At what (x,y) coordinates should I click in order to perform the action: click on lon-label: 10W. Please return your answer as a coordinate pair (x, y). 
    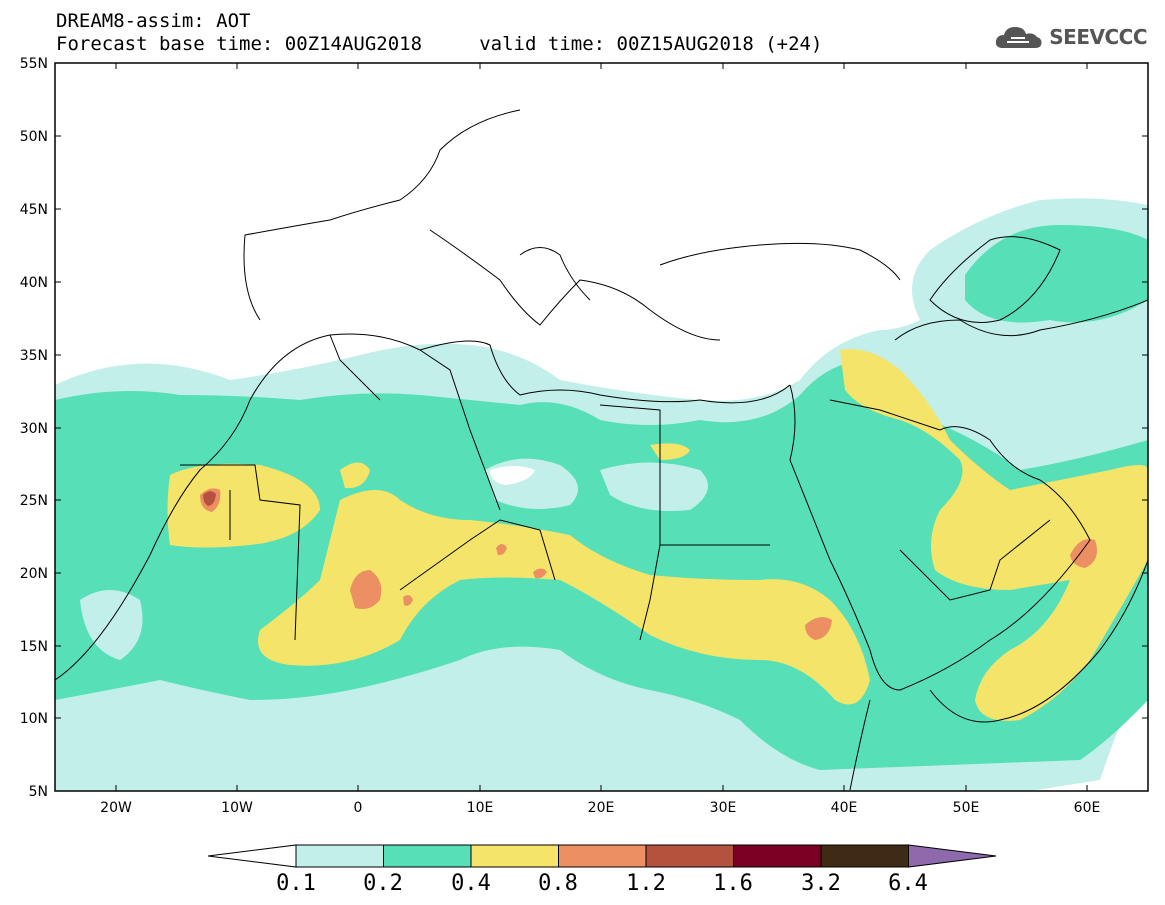
    Looking at the image, I should click on (237, 808).